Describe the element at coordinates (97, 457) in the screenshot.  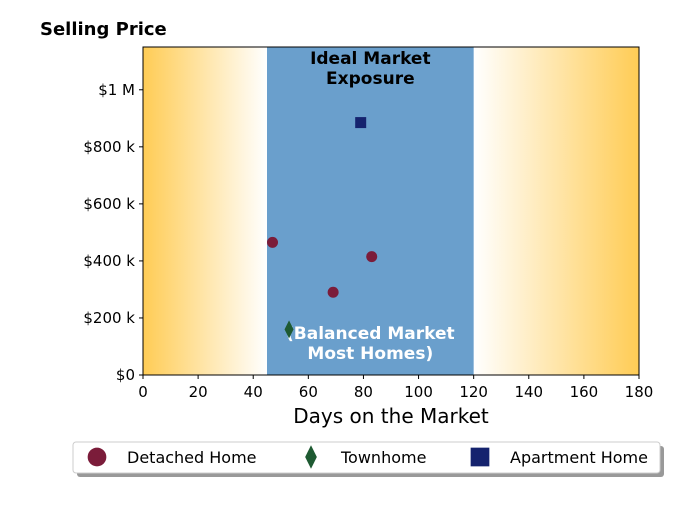
I see `legend-marker-circle` at that location.